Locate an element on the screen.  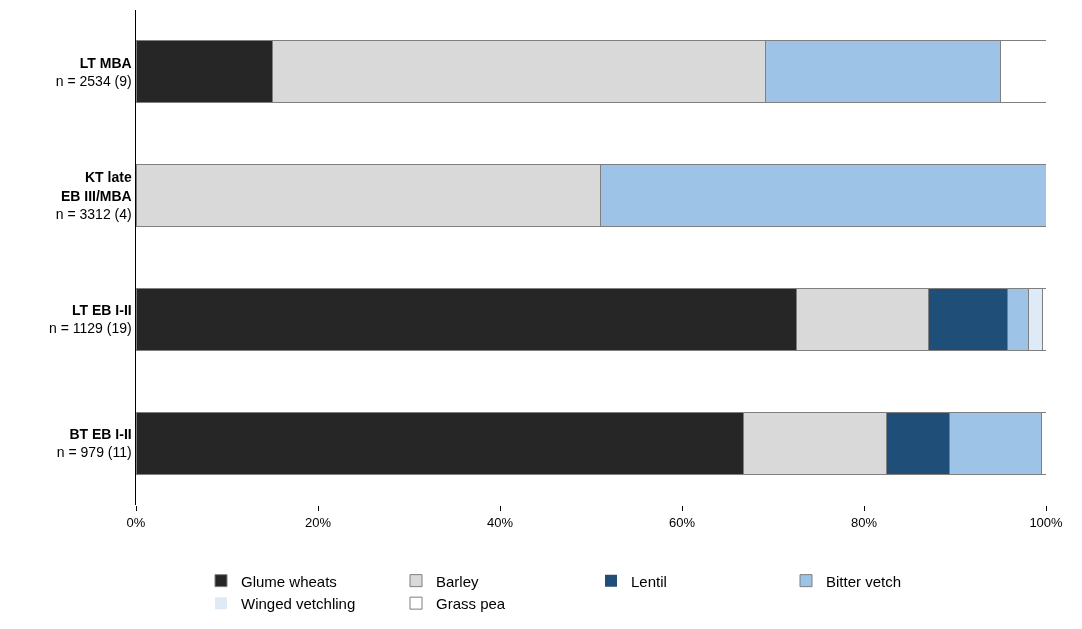
legend-label: Glume wheats is located at coordinates (289, 581).